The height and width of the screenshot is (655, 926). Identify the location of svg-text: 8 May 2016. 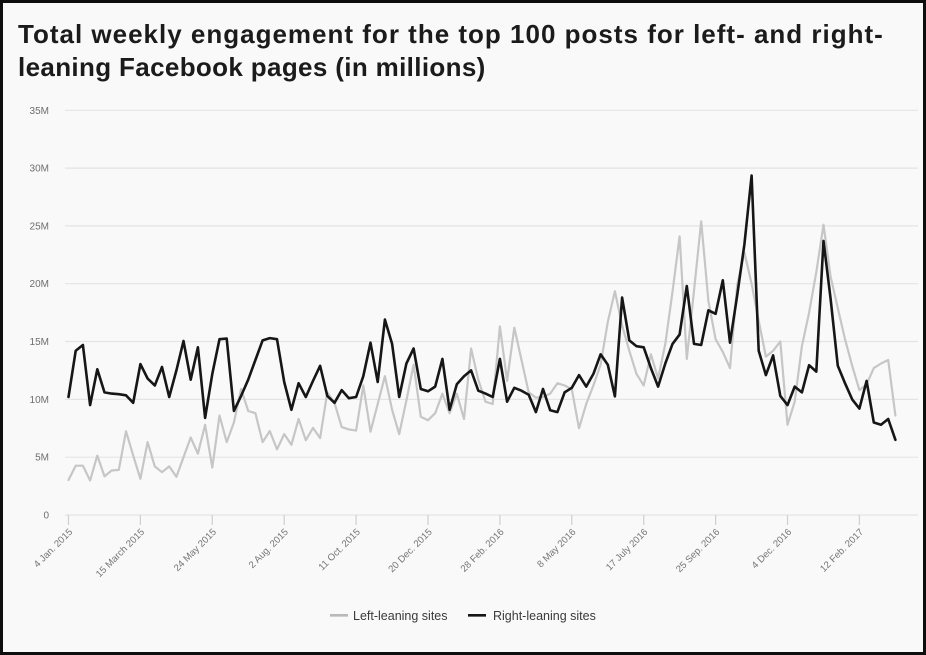
(556, 548).